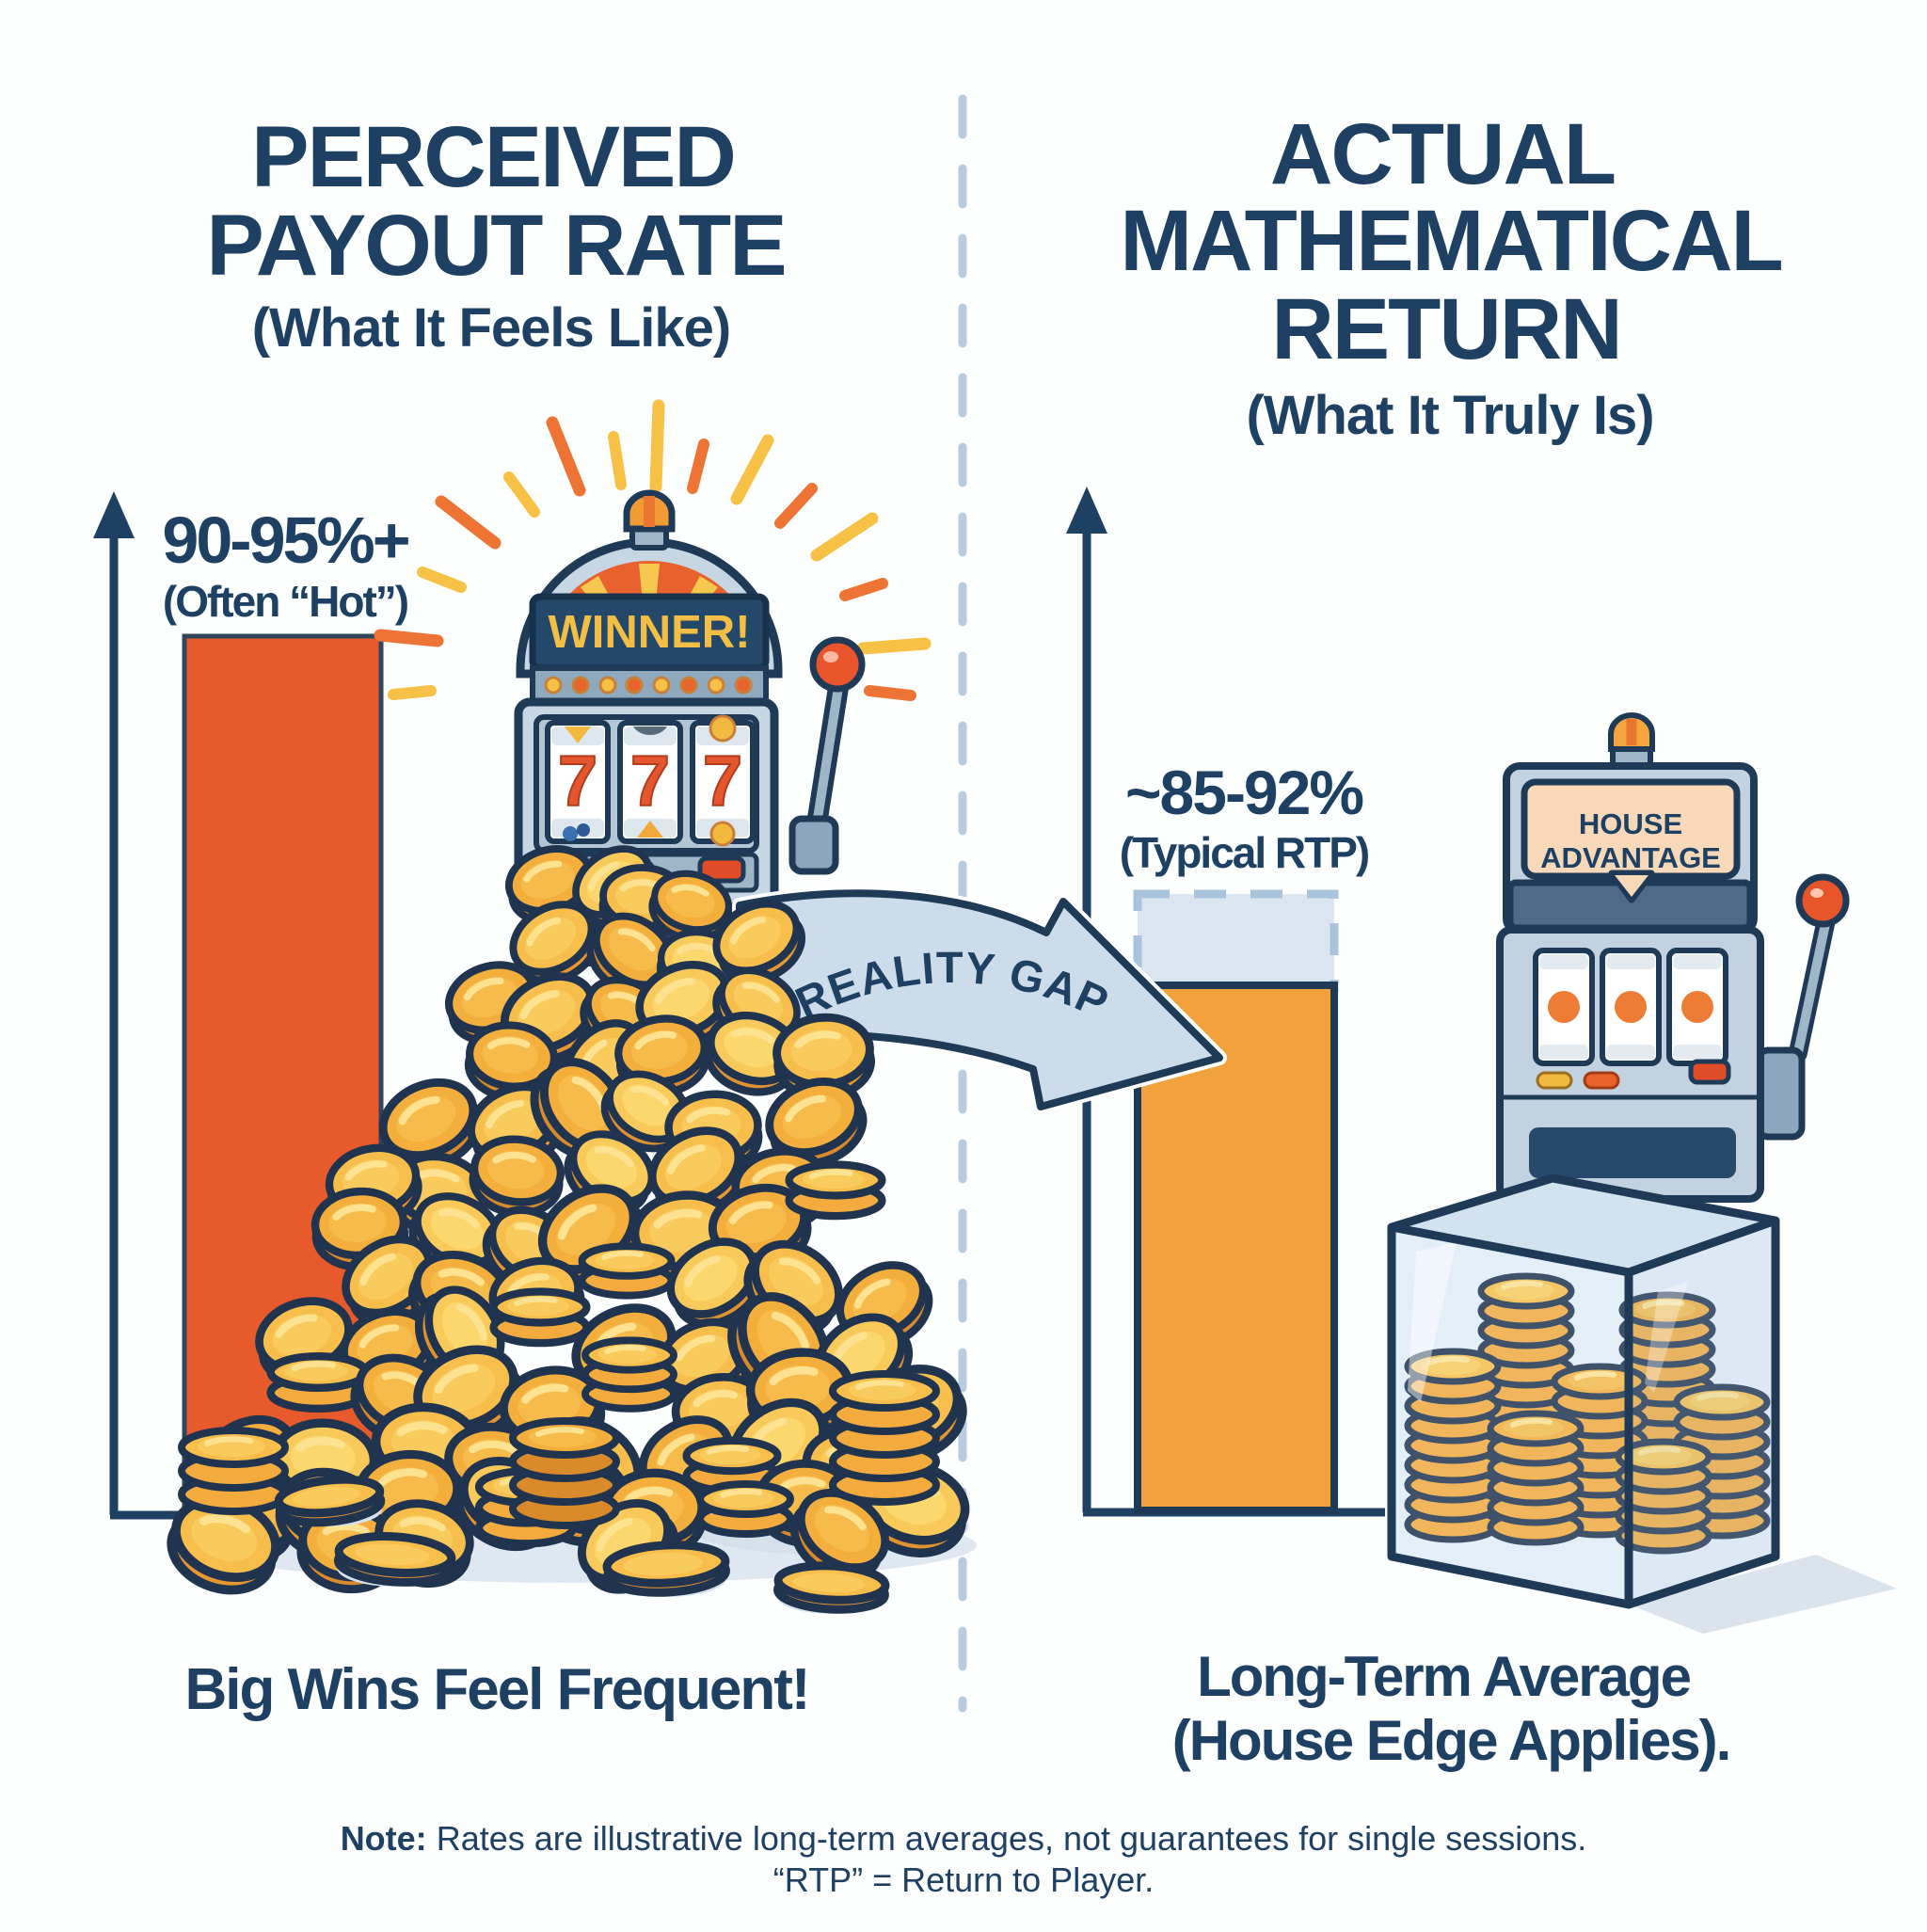 This screenshot has height=1932, width=1927. What do you see at coordinates (1444, 1676) in the screenshot?
I see `right-caption-line1: Long-Term Average` at bounding box center [1444, 1676].